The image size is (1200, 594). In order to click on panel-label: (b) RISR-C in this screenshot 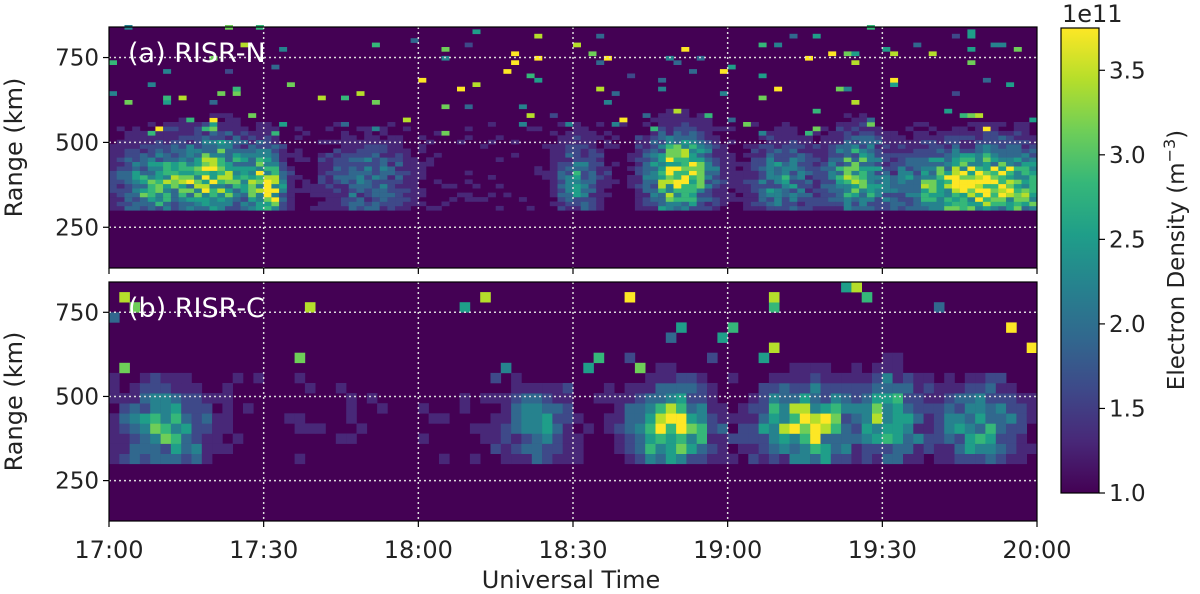, I will do `click(196, 308)`.